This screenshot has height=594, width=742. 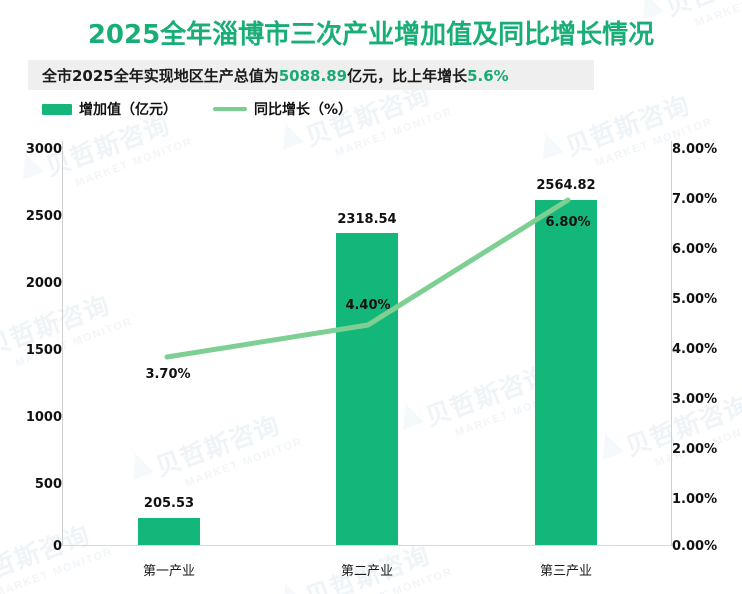 What do you see at coordinates (48, 484) in the screenshot?
I see `y-tick-left: 500` at bounding box center [48, 484].